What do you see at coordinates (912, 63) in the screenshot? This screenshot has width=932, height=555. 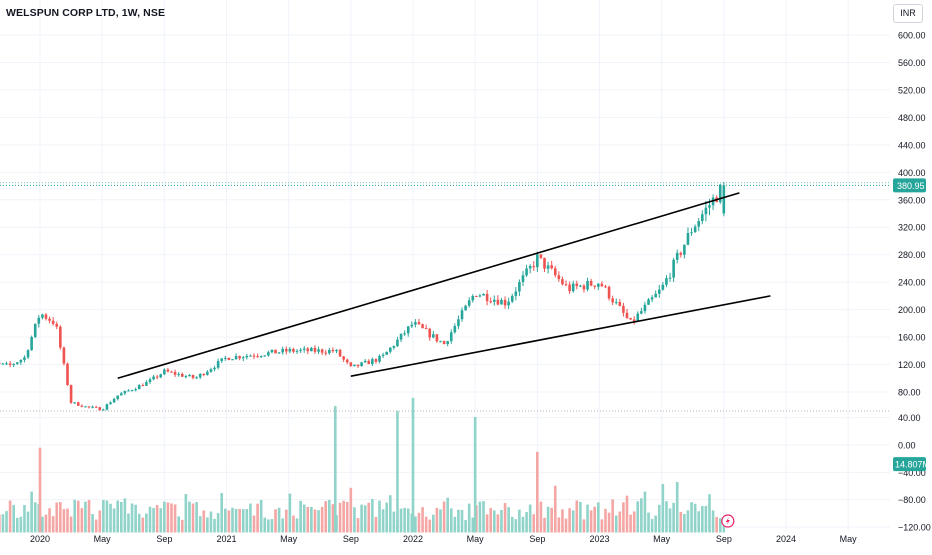 I see `price-tick-label: 560.00` at bounding box center [912, 63].